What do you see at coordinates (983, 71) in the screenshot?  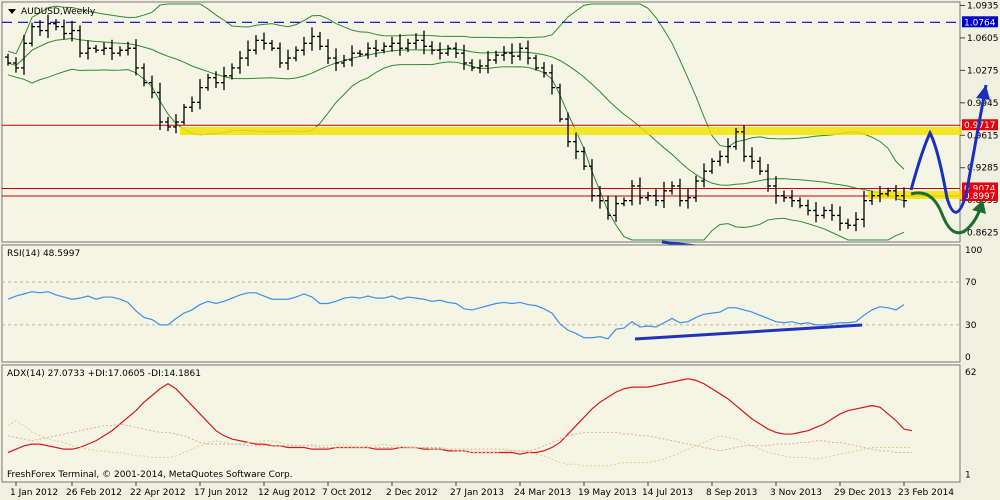 I see `price-tick-label: 1.0275` at bounding box center [983, 71].